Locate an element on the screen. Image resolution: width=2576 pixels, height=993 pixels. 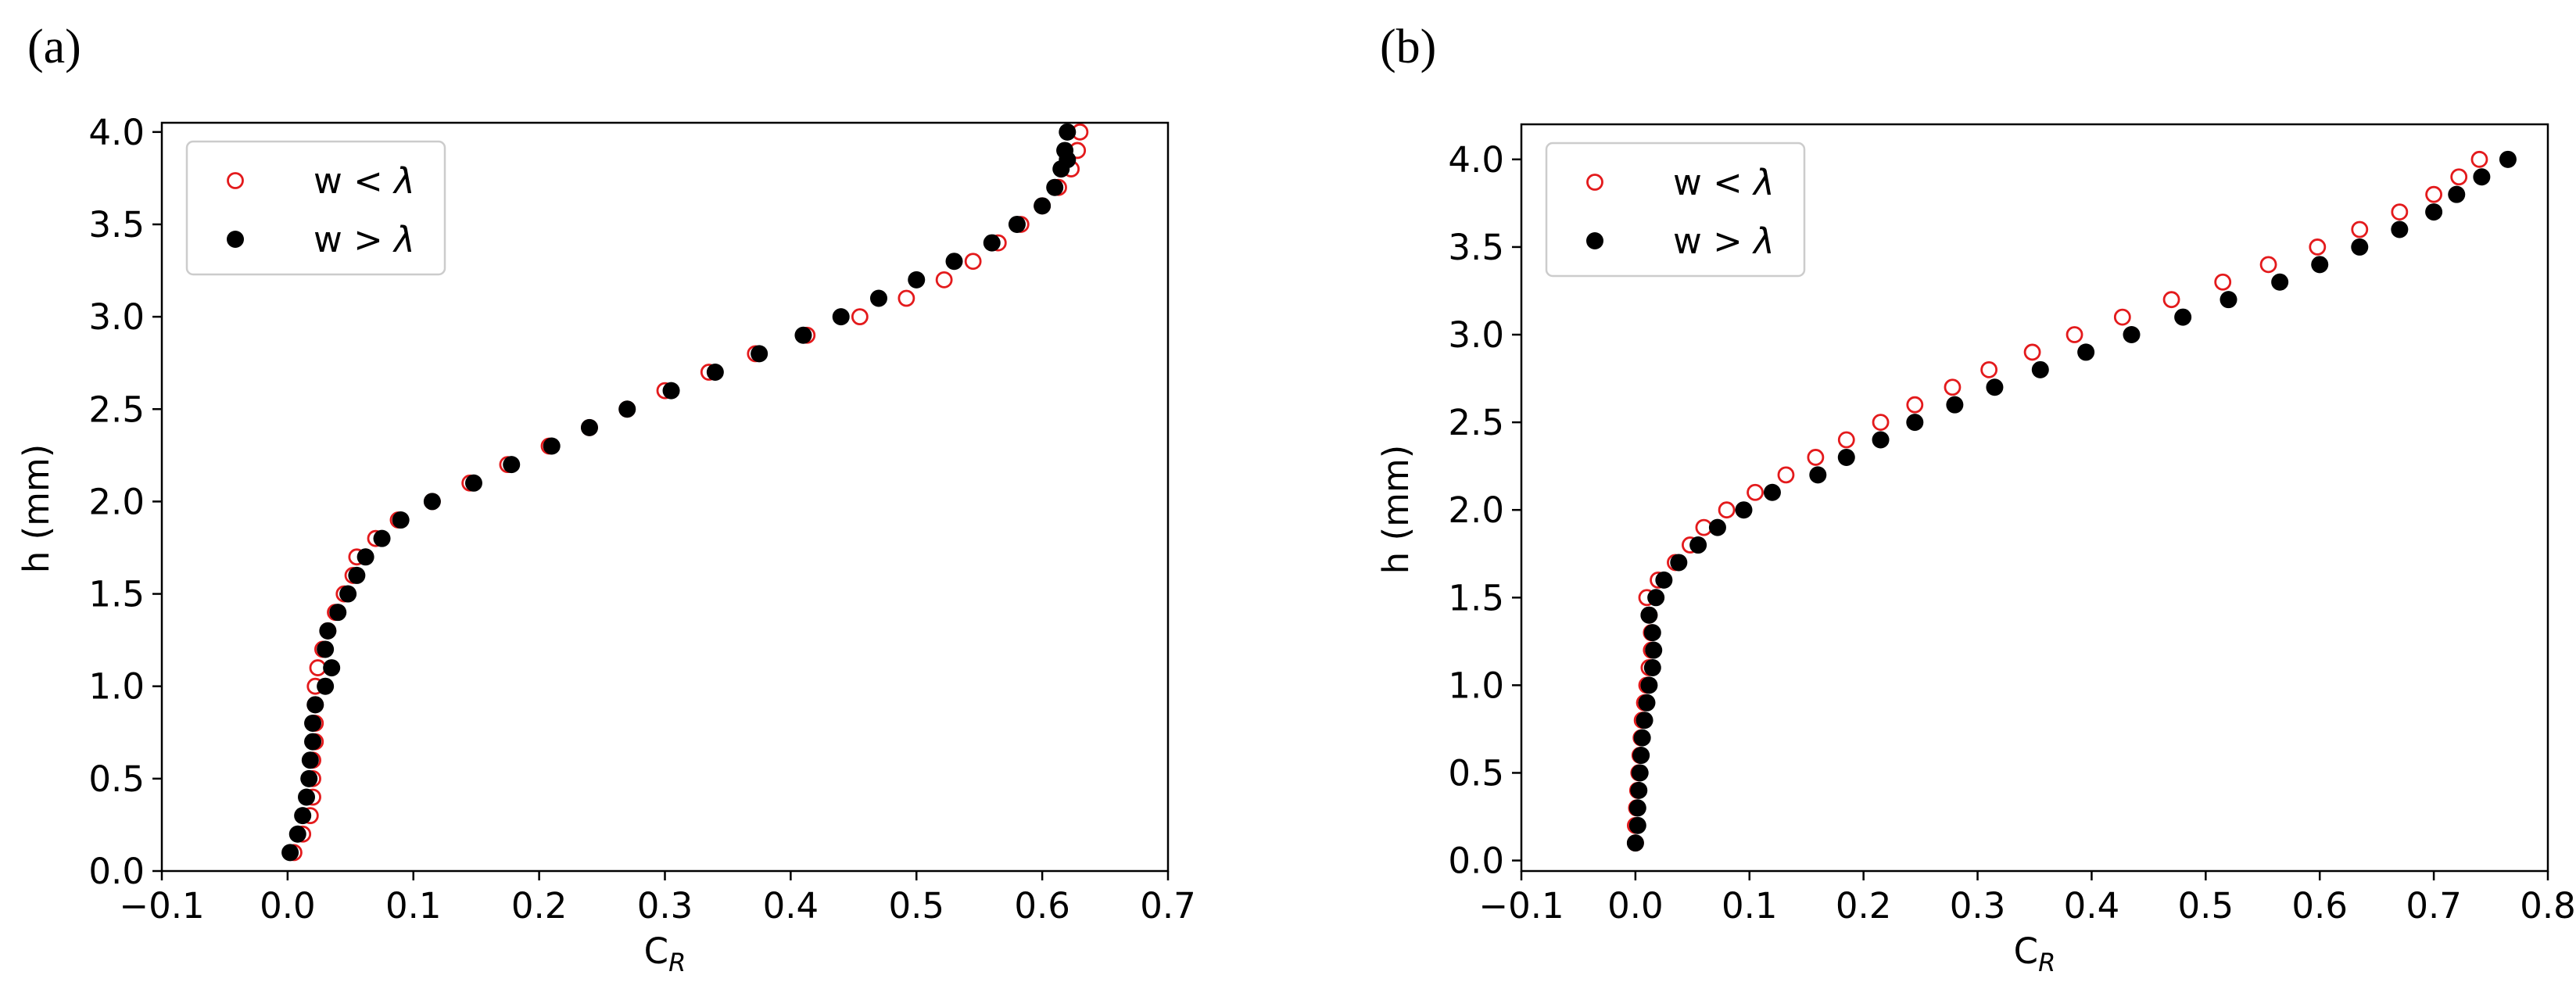
panel-b-x-tick-label: 0.3 is located at coordinates (1978, 906).